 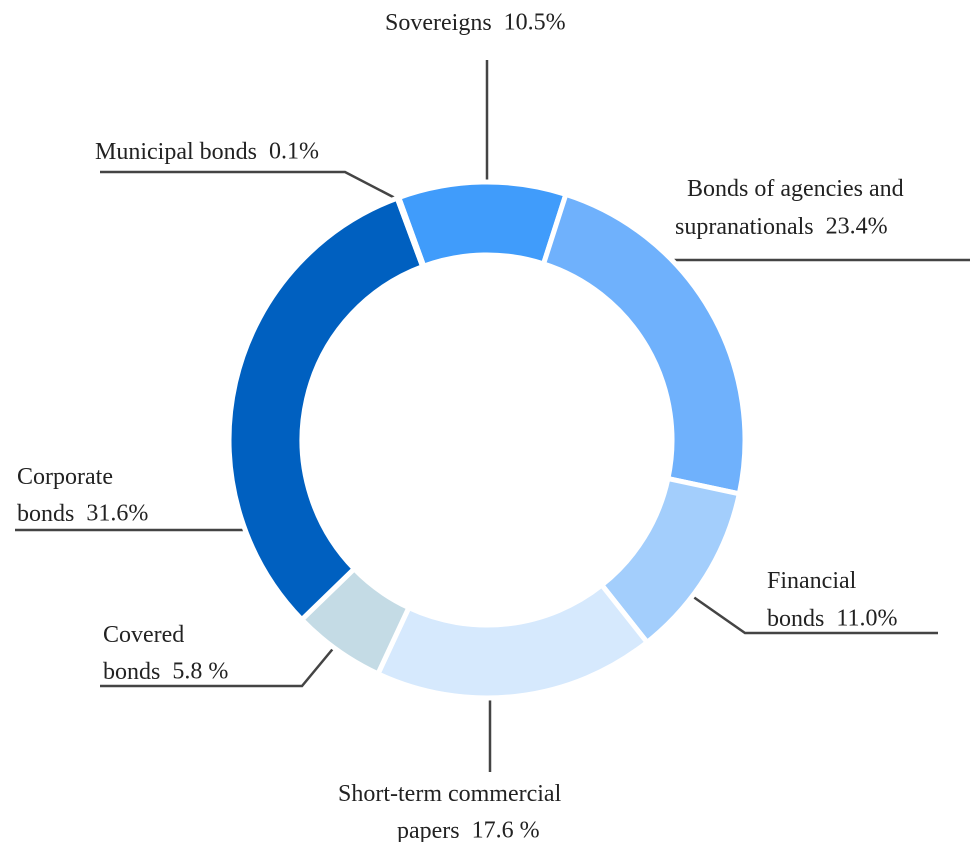 What do you see at coordinates (200, 672) in the screenshot?
I see `value-label: 5.8 %` at bounding box center [200, 672].